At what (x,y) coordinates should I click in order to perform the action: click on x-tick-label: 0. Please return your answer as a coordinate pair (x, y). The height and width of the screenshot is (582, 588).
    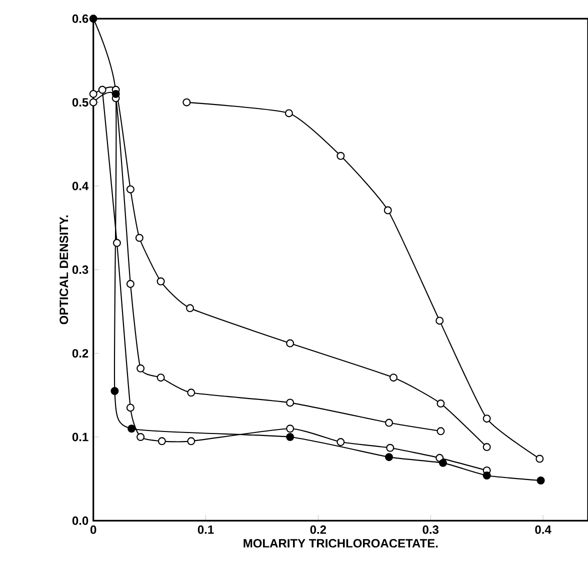
    Looking at the image, I should click on (93, 529).